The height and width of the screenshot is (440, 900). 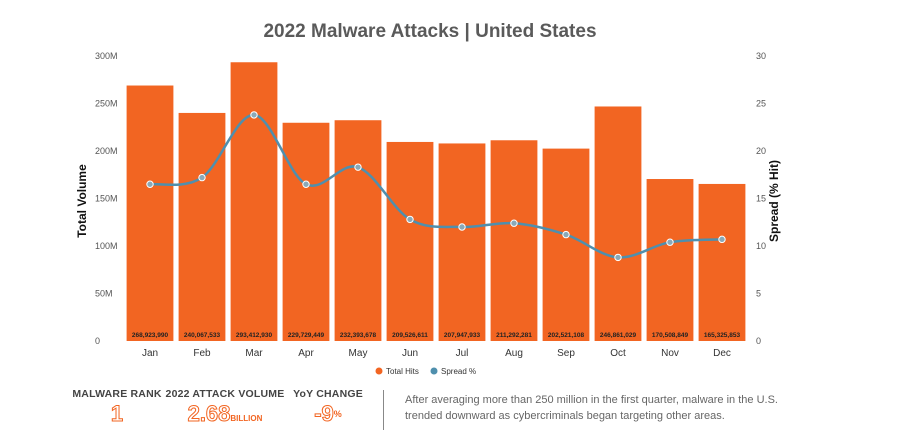 I want to click on bar-label-feb: 240,067,533, so click(x=202, y=335).